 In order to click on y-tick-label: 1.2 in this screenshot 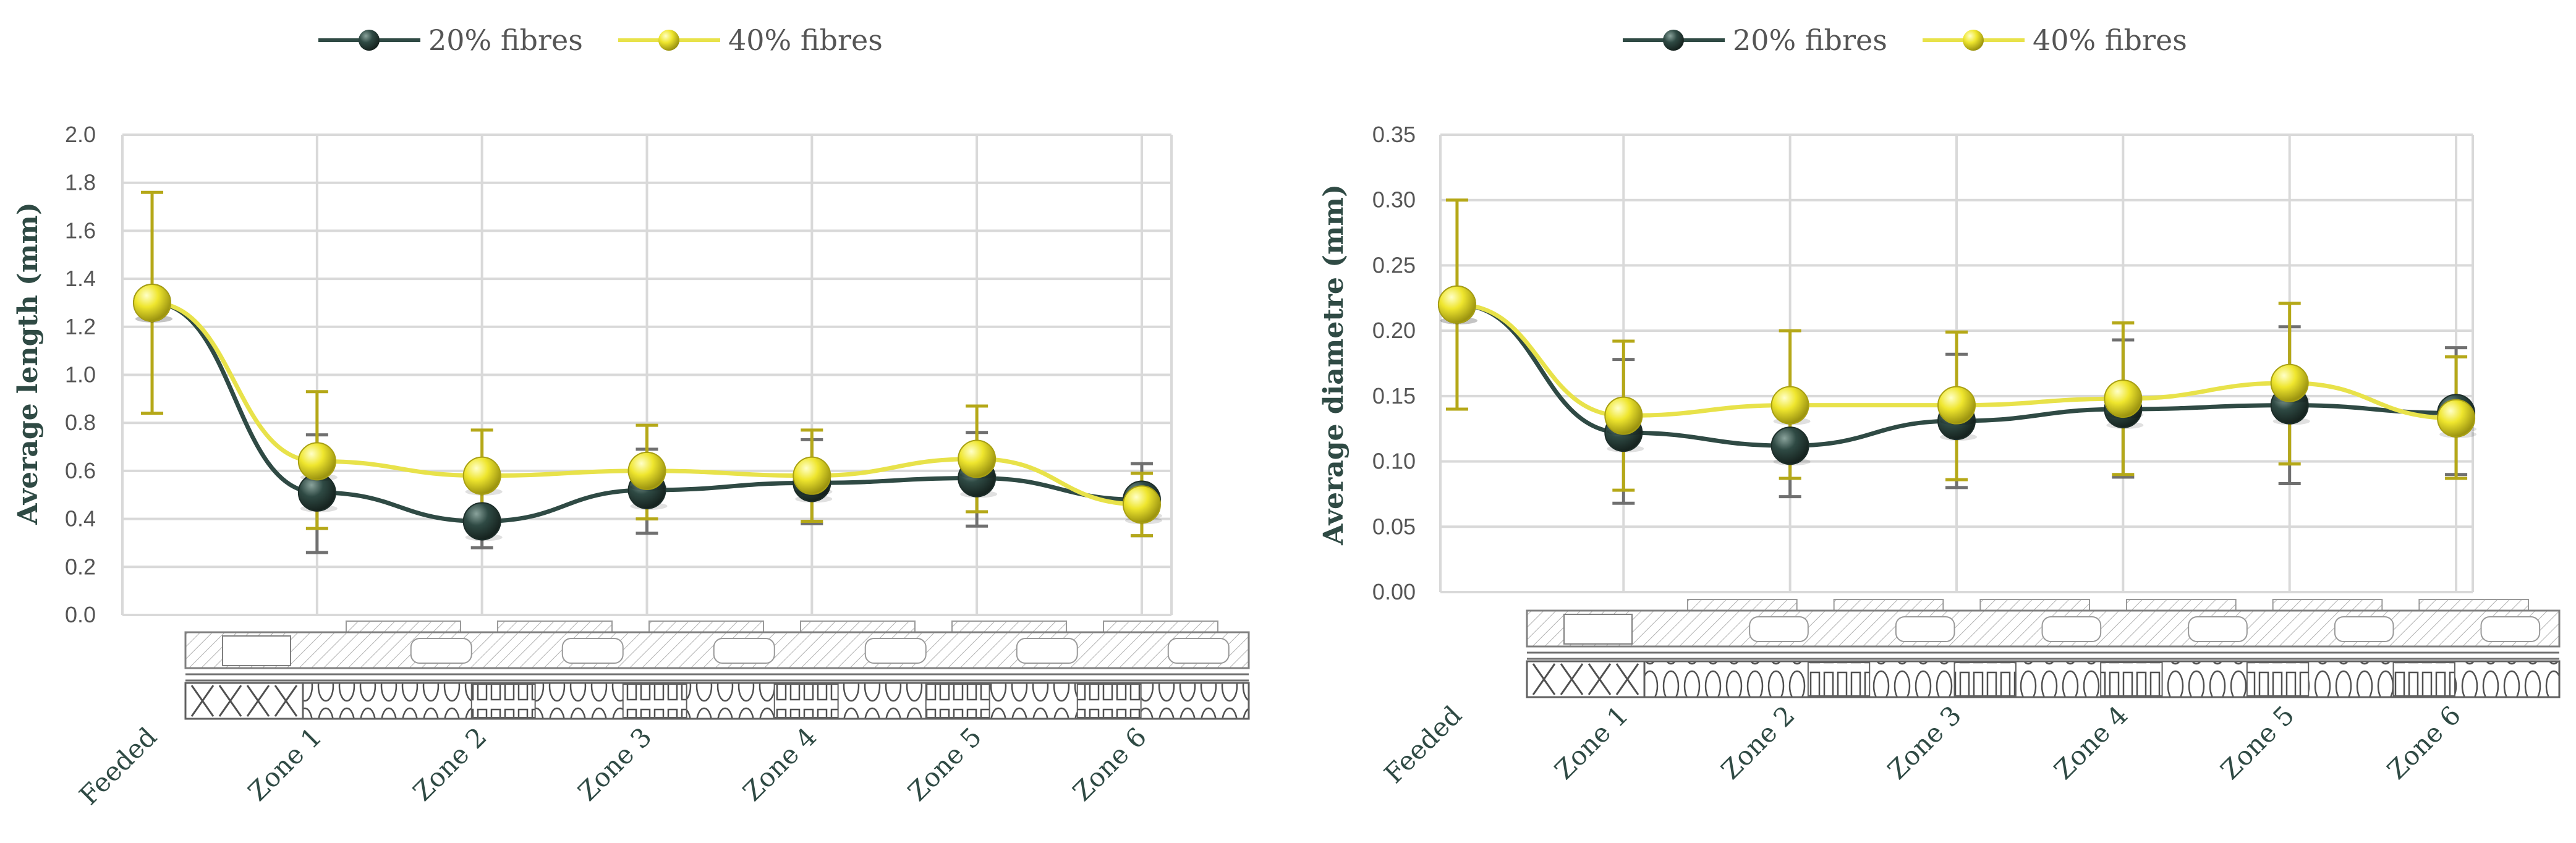, I will do `click(80, 326)`.